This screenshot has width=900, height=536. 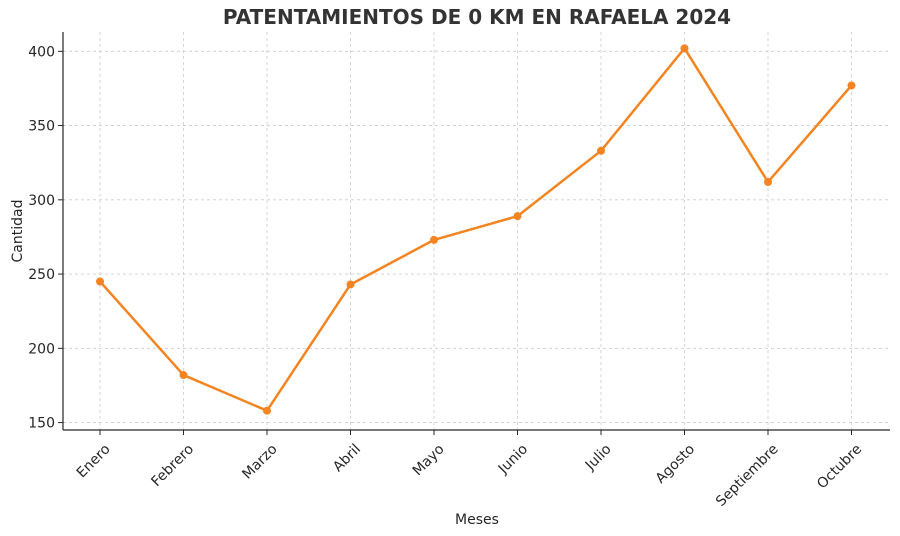 What do you see at coordinates (41, 424) in the screenshot?
I see `y-tick-label: 150` at bounding box center [41, 424].